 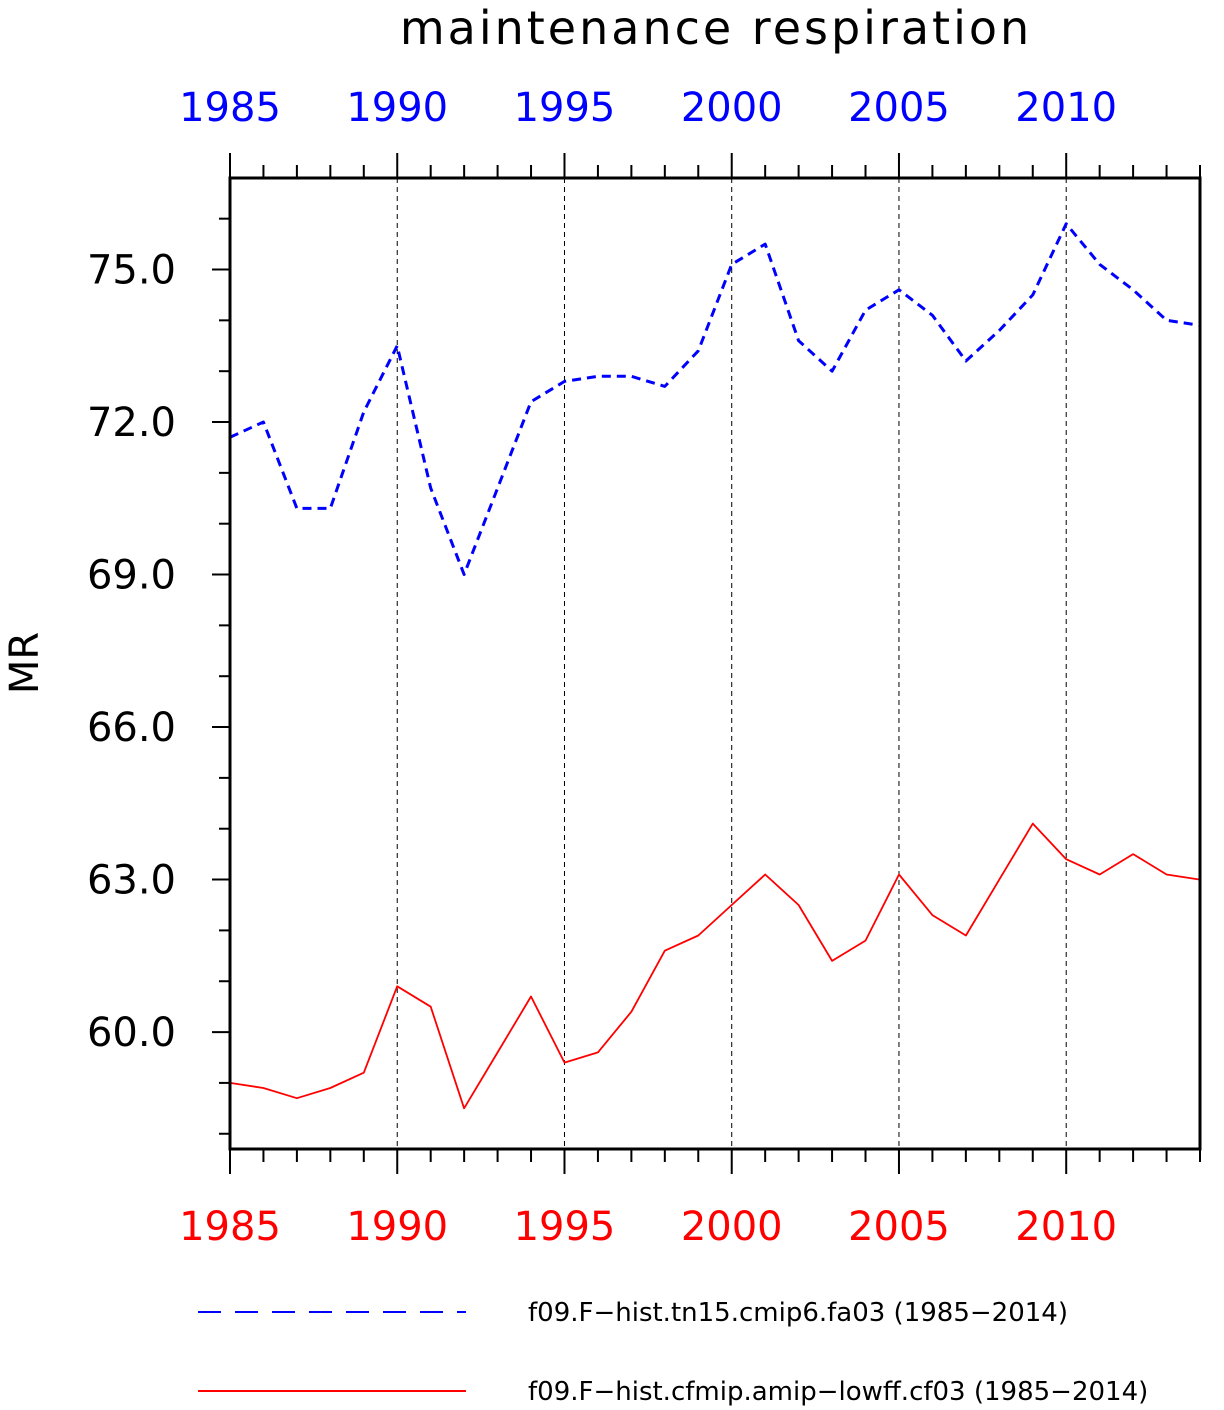 I want to click on y-tick-label: 66.0, so click(x=131, y=728).